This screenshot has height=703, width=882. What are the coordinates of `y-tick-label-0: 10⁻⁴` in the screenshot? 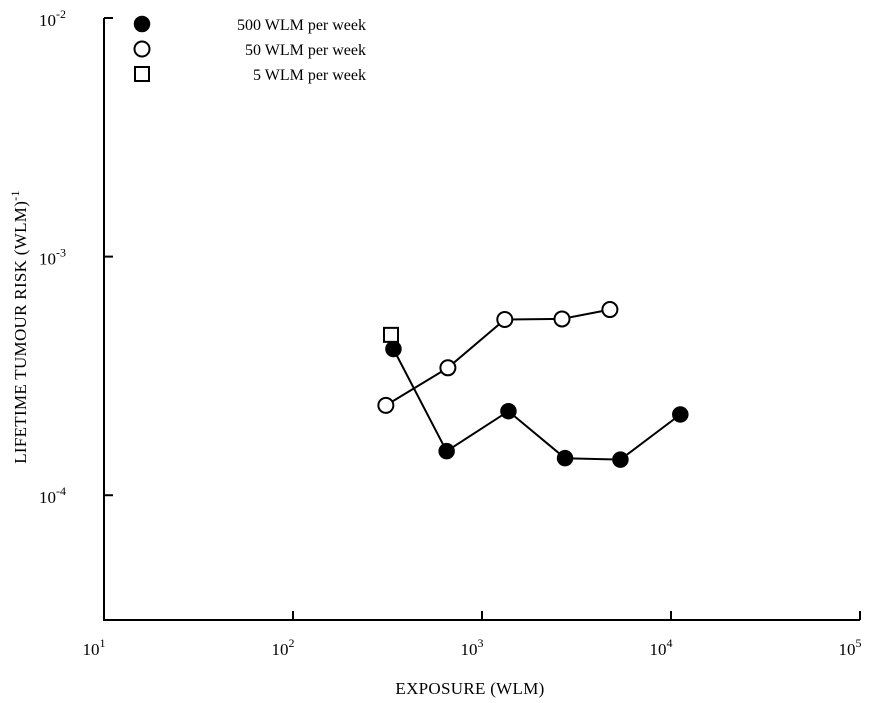 It's located at (52, 495).